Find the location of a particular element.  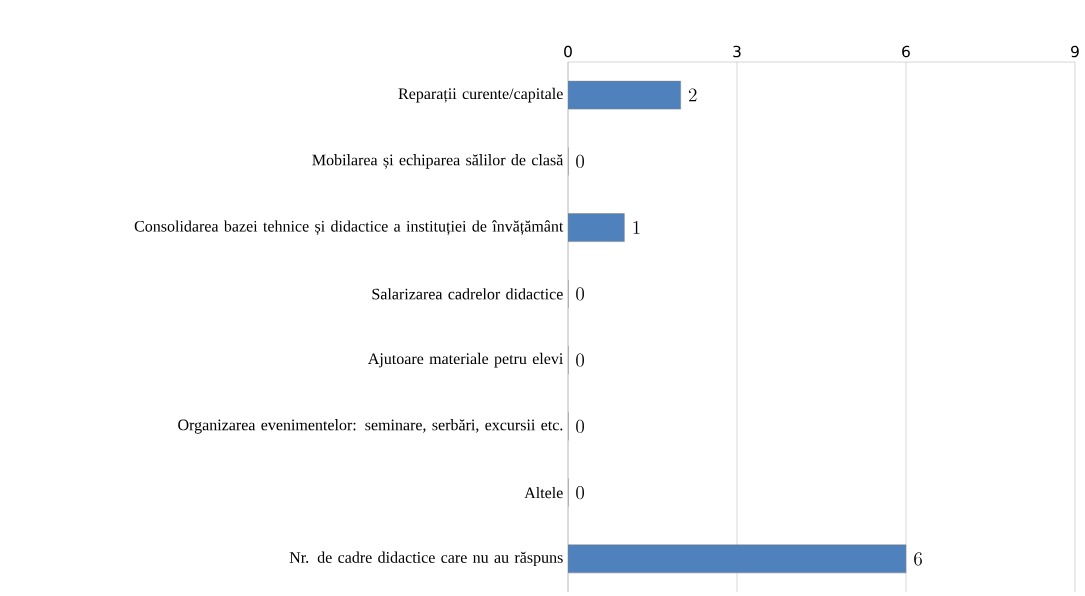

data-label: 1 is located at coordinates (636, 227).